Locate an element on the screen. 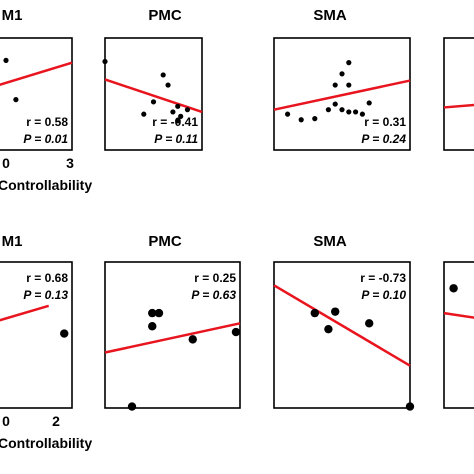 This screenshot has height=474, width=474. x-tick-1-2: 3 is located at coordinates (70, 163).